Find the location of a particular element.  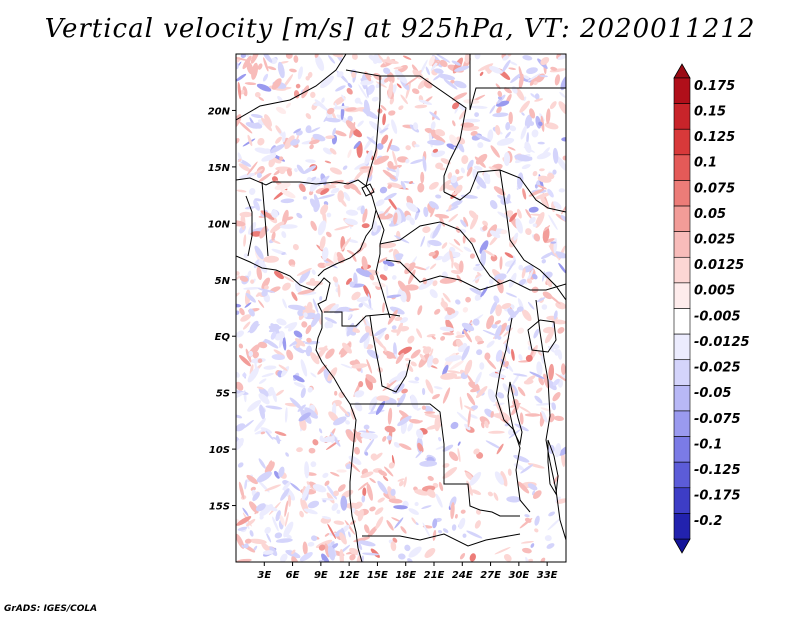

lake-victoria is located at coordinates (542, 336).